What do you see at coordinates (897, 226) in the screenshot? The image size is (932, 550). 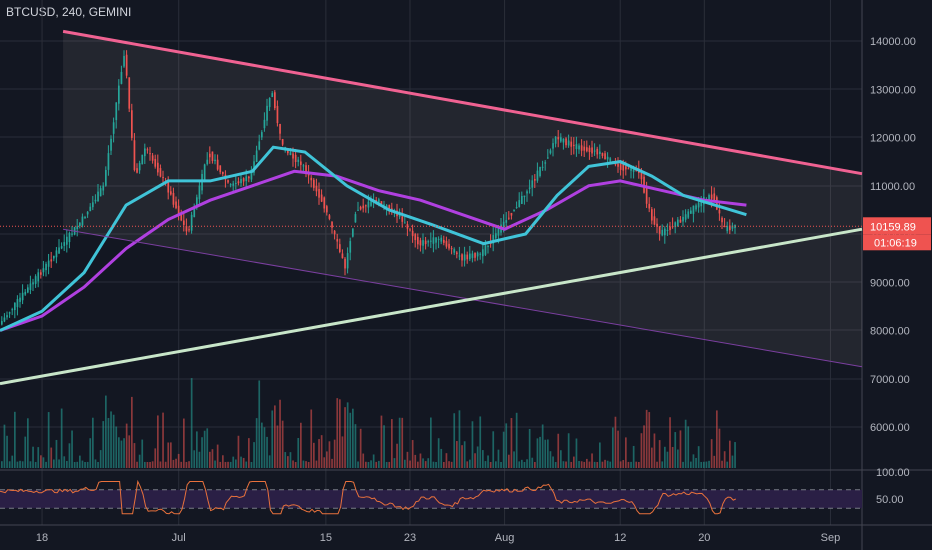 I see `last-price-badge` at bounding box center [897, 226].